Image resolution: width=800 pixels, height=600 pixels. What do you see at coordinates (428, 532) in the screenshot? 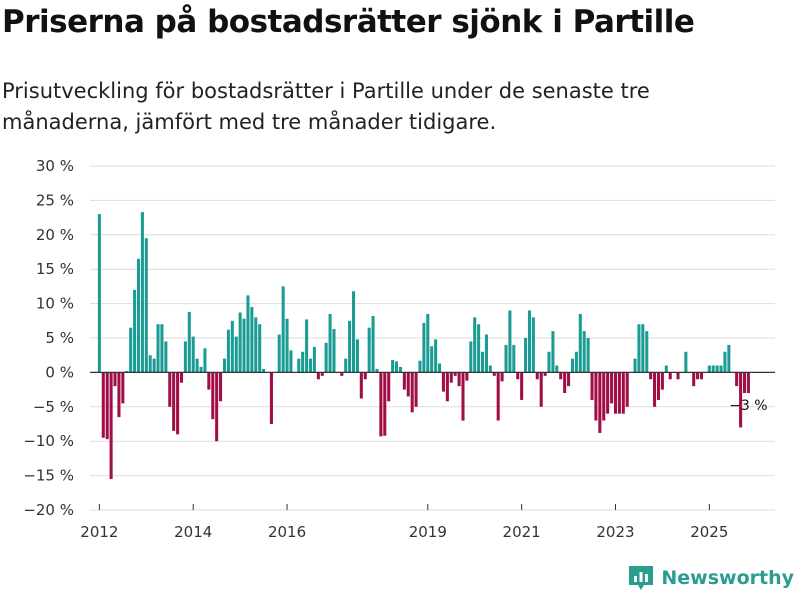
I see `x-tick-label: 2019` at bounding box center [428, 532].